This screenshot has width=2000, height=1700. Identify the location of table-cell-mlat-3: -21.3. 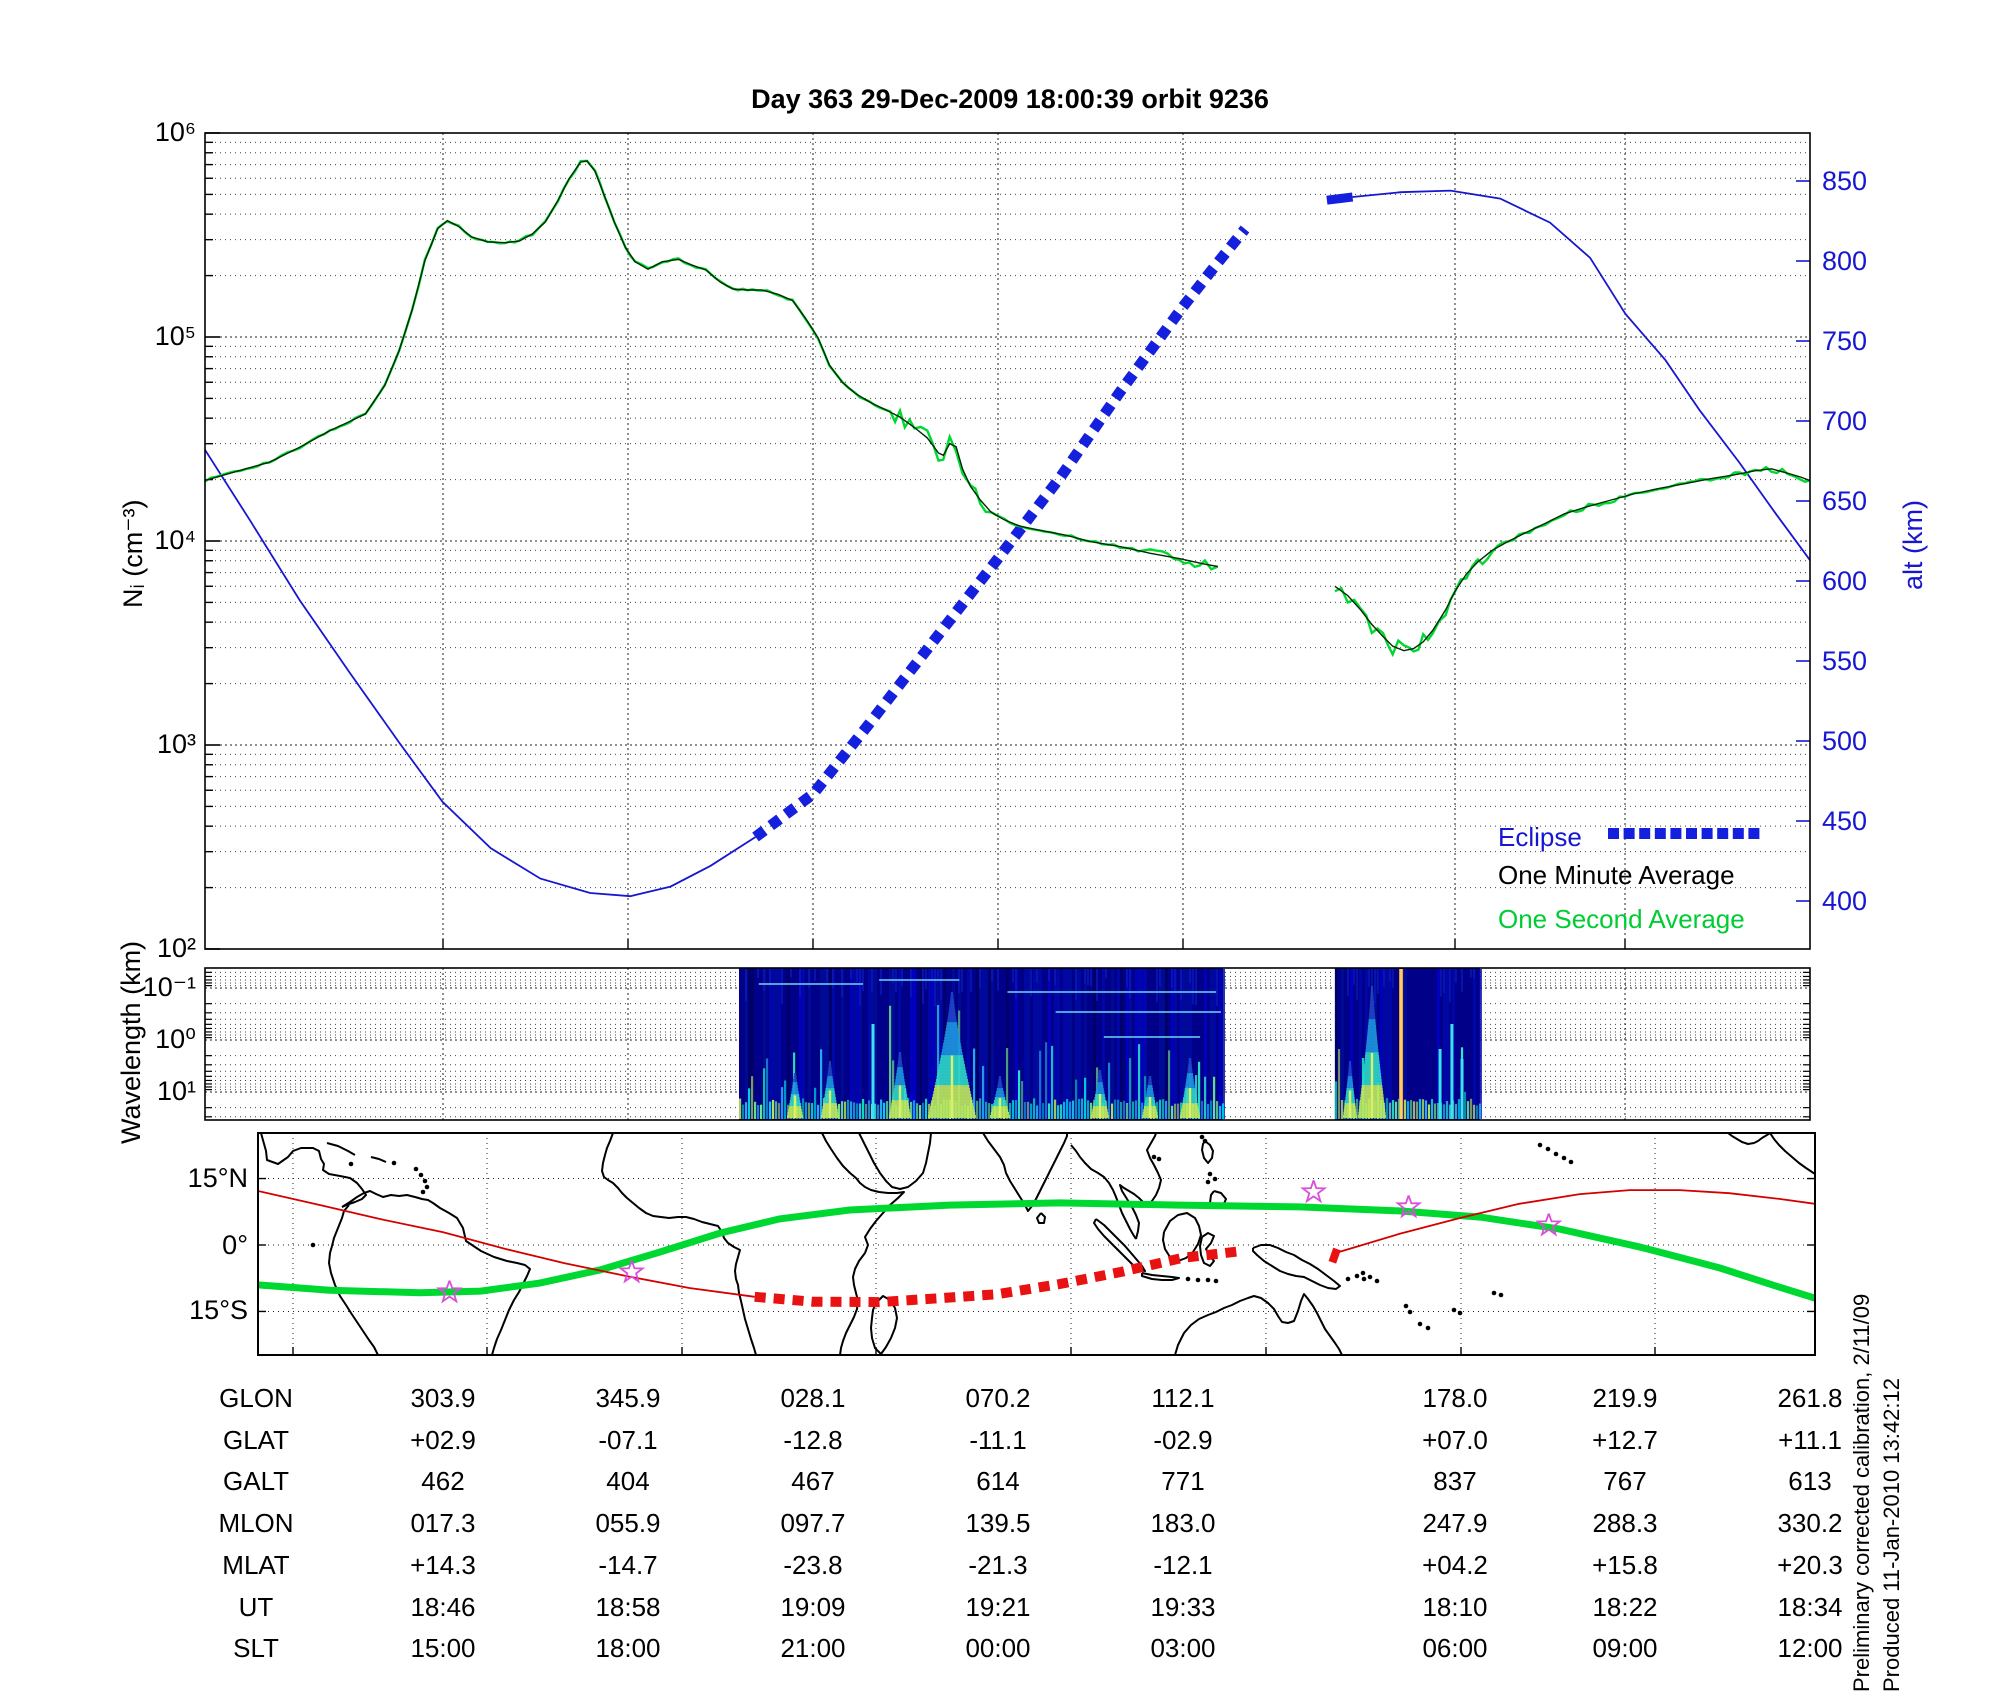
(998, 1565).